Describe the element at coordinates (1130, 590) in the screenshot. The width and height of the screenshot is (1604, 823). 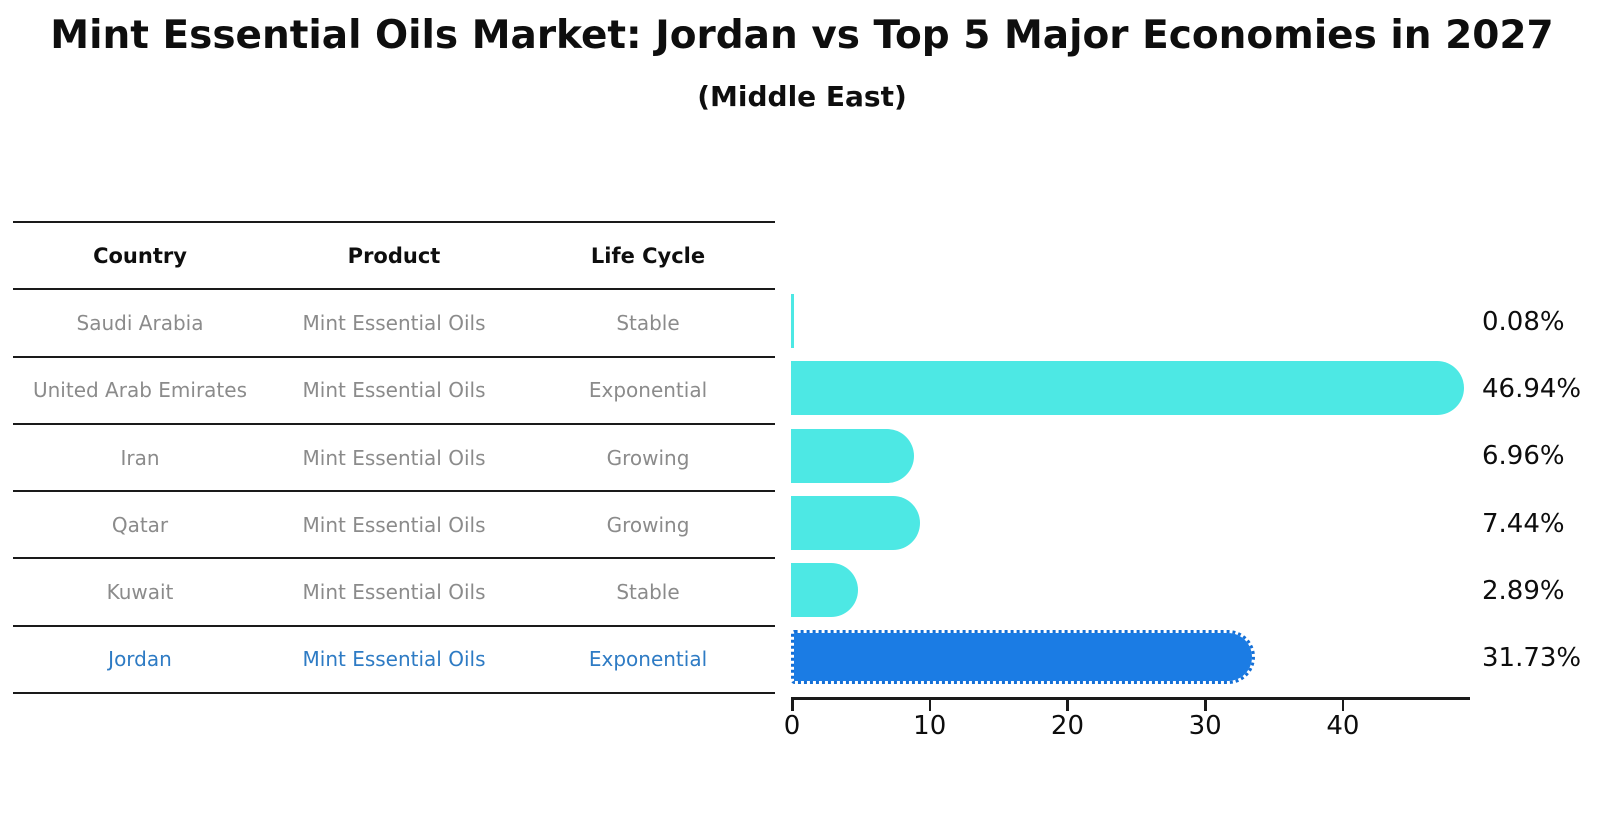
I see `bar-row-kuwait` at that location.